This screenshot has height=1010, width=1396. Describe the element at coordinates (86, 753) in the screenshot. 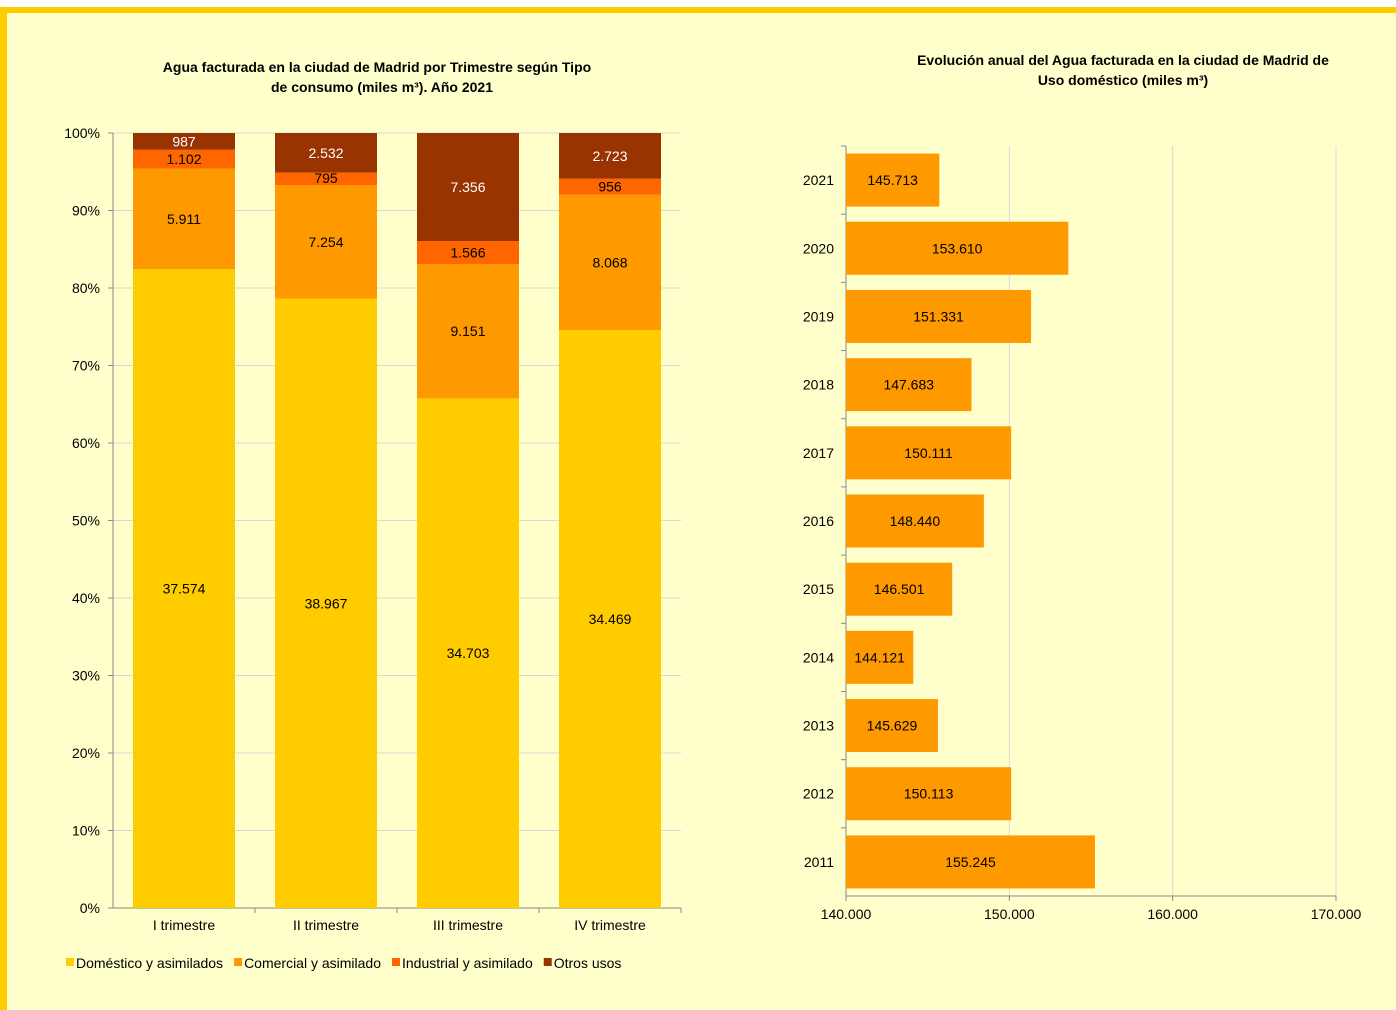

I see `y-tick-label: 20%` at that location.